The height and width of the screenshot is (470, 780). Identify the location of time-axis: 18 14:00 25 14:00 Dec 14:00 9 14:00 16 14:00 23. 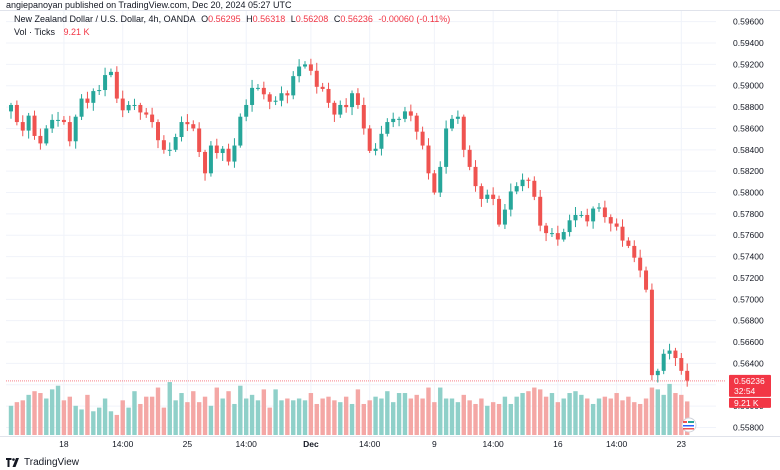
(372, 444).